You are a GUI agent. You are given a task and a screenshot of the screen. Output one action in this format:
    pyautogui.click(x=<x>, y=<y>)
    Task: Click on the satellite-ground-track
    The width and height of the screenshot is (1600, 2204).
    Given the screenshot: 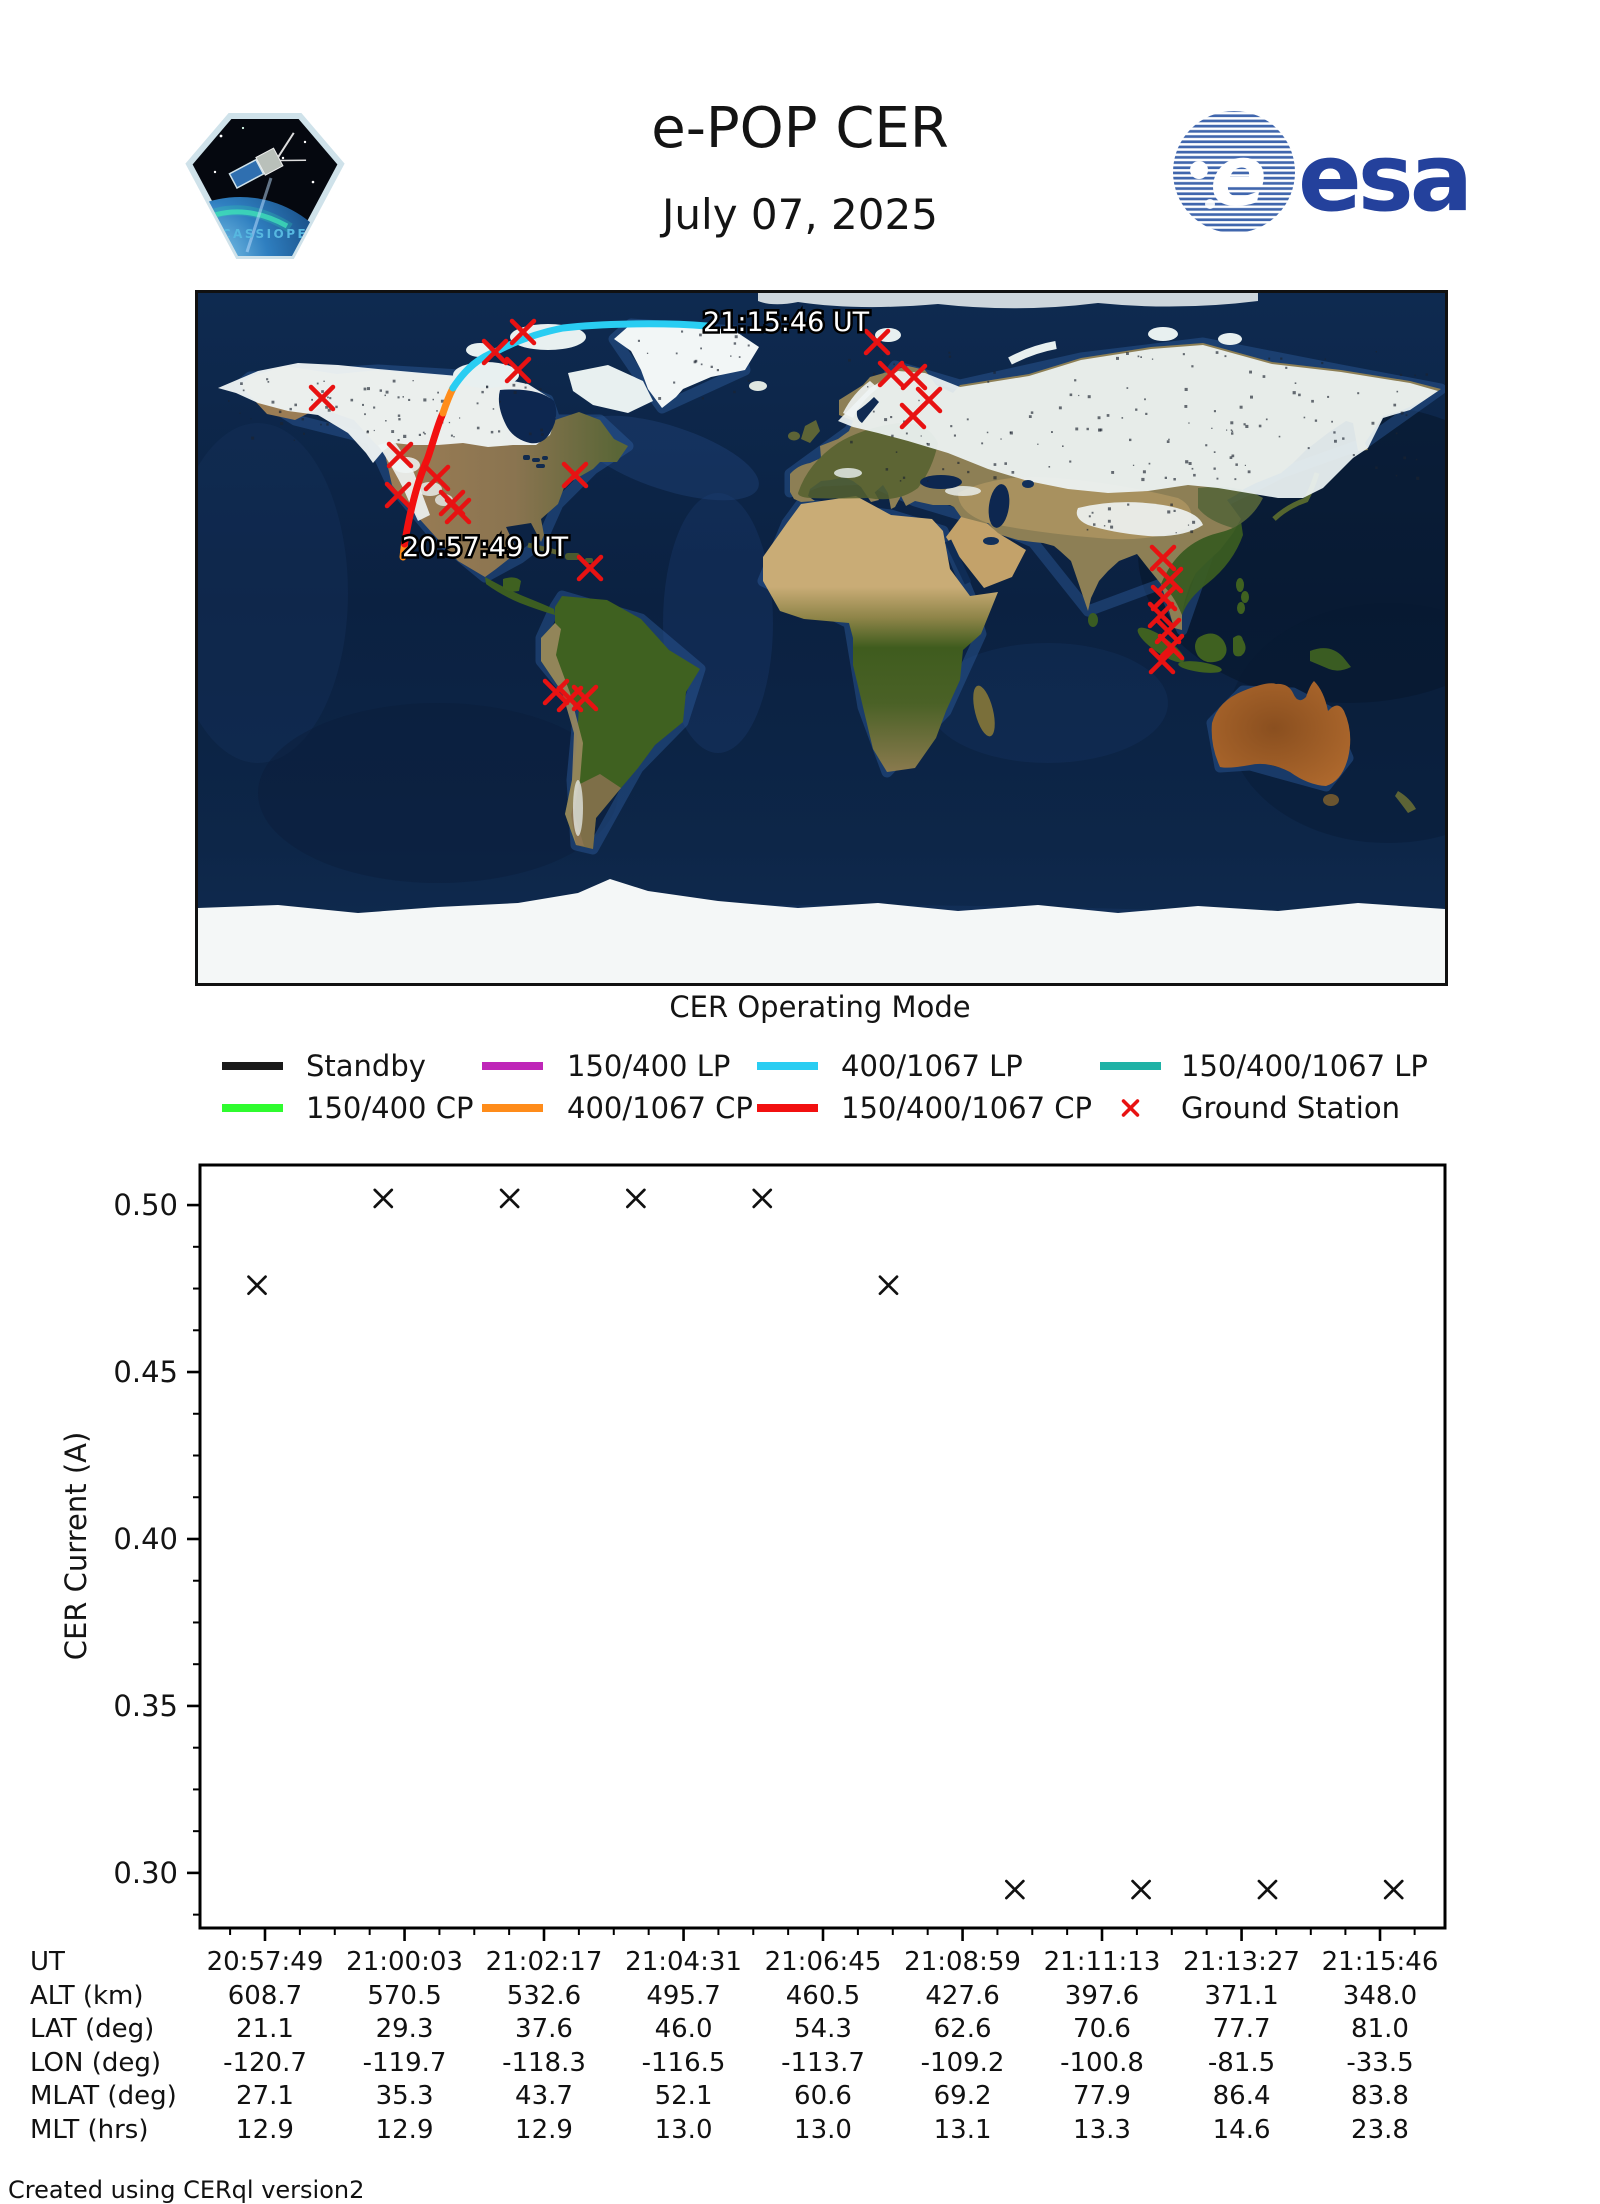 What is the action you would take?
    pyautogui.click(x=555, y=440)
    